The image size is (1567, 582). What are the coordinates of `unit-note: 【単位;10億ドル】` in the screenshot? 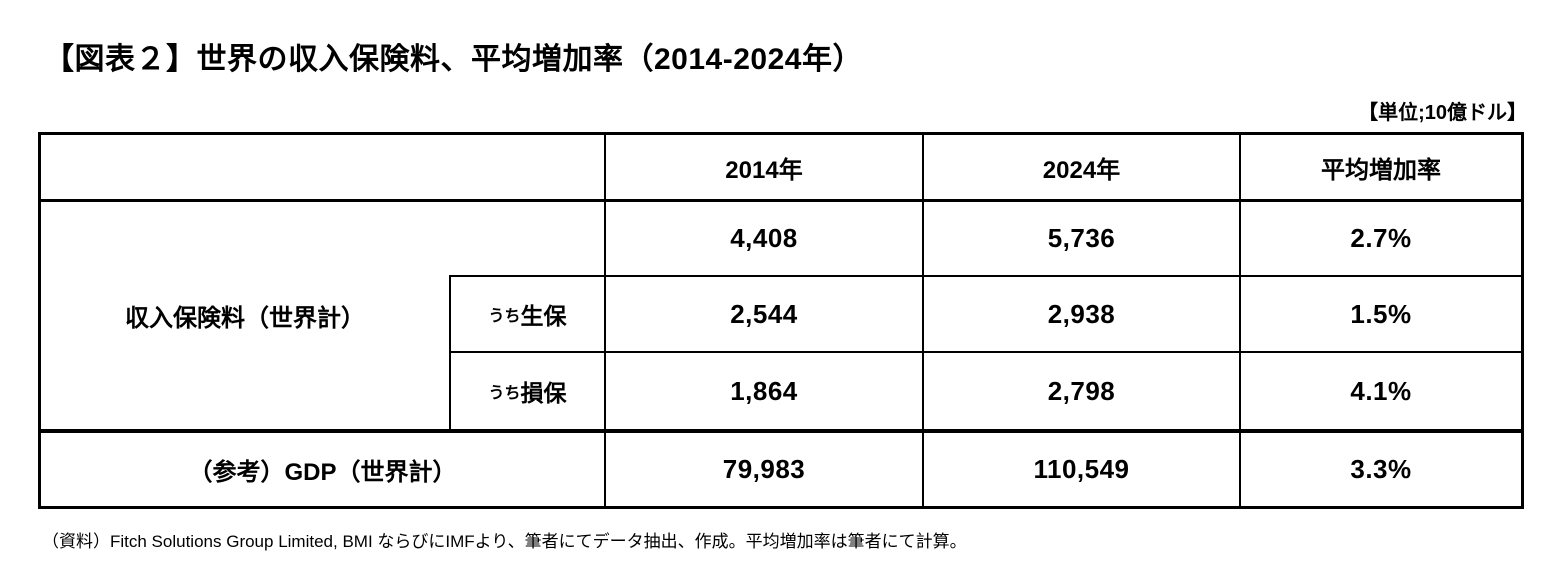 It's located at (1442, 113).